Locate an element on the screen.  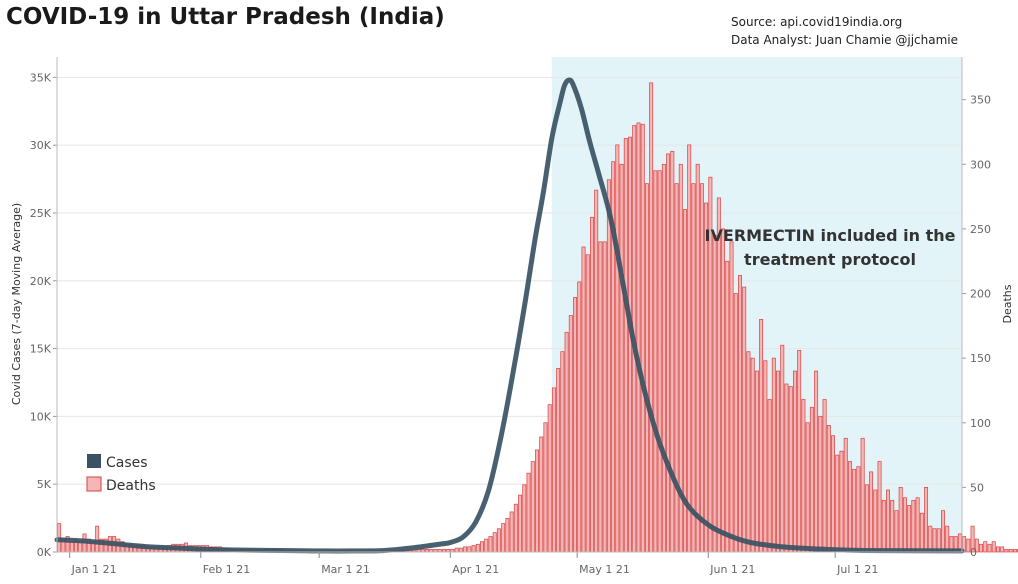
x-tick-label: Jan 1 21 is located at coordinates (94, 569).